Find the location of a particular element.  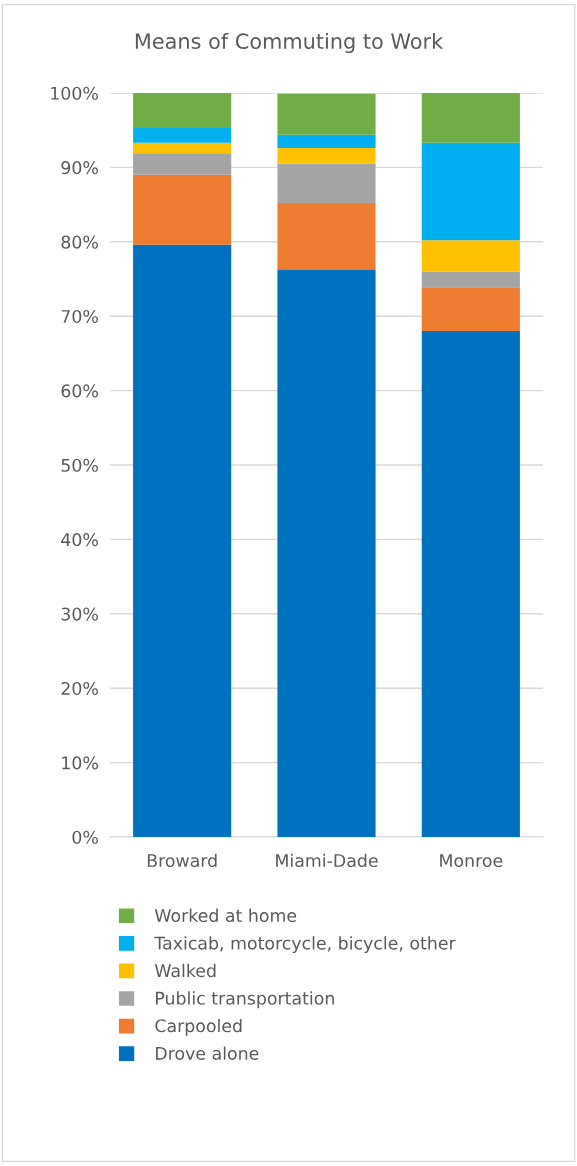

y-tick-label: 90% is located at coordinates (79, 168).